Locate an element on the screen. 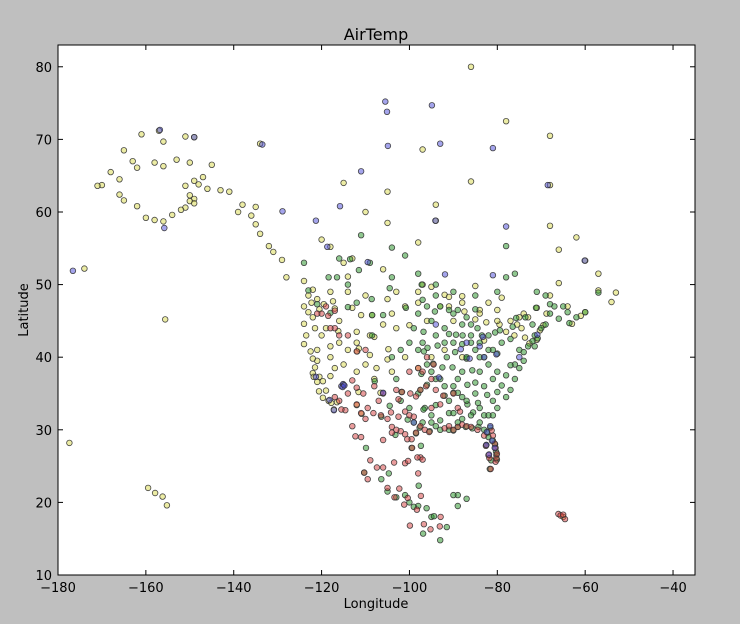 This screenshot has width=740, height=624. x-tick-label: −120 is located at coordinates (322, 588).